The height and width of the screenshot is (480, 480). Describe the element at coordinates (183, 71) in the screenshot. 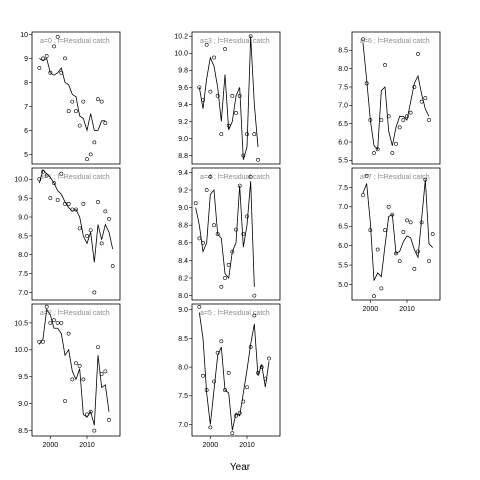

I see `y-tick-label: 9.8` at that location.